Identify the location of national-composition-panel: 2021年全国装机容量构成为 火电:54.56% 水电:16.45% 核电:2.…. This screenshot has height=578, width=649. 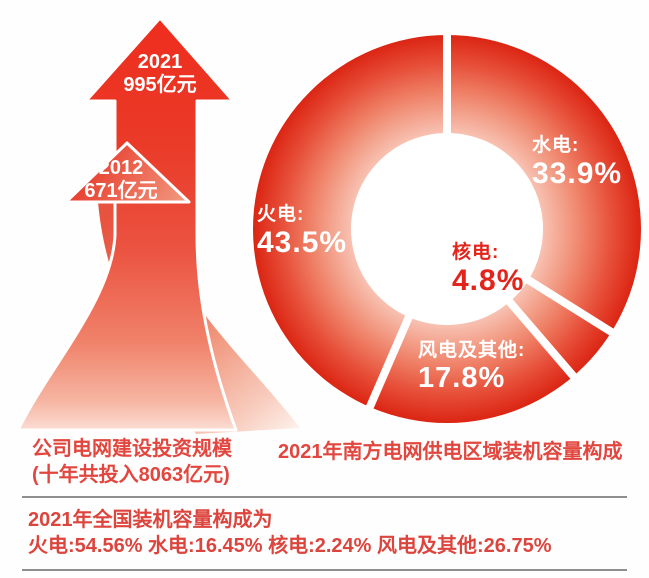
(324, 533).